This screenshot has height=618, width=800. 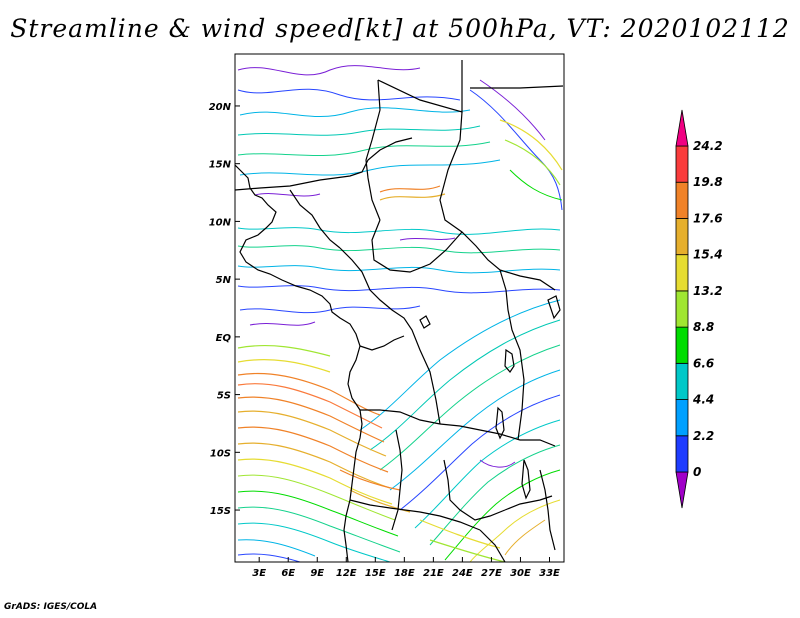 I want to click on colorbar-label: 17.6, so click(x=708, y=218).